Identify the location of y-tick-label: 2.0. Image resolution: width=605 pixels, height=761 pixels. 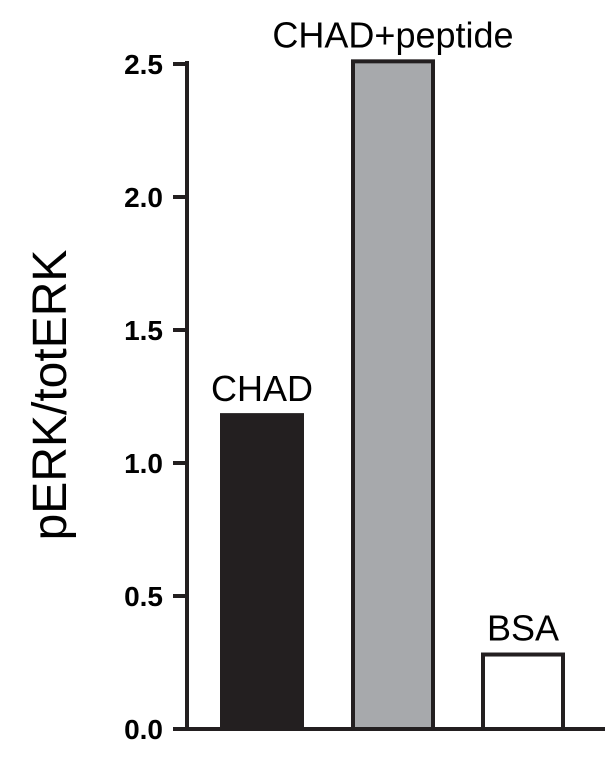
(143, 197).